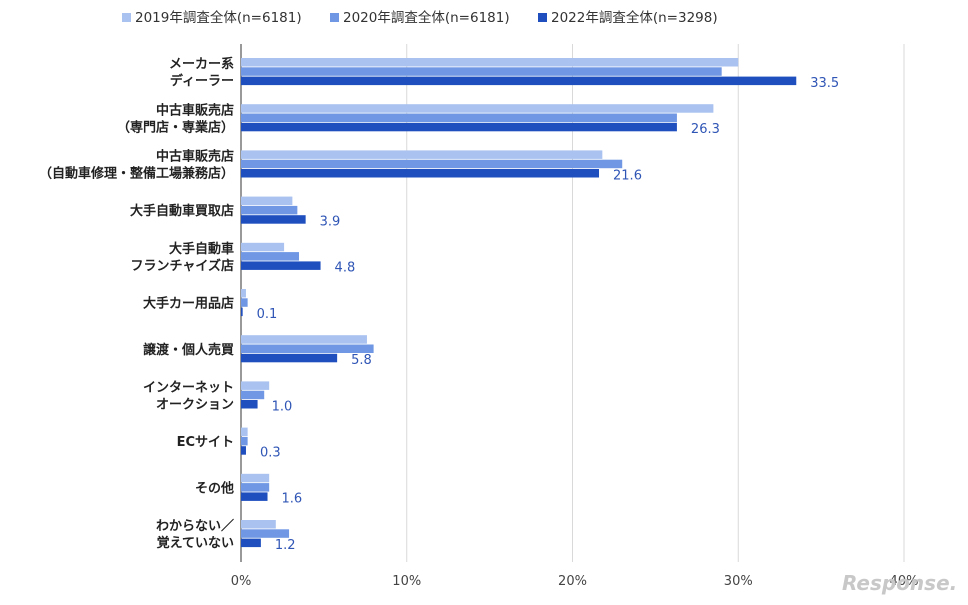  What do you see at coordinates (201, 64) in the screenshot?
I see `category-label: メーカー系` at bounding box center [201, 64].